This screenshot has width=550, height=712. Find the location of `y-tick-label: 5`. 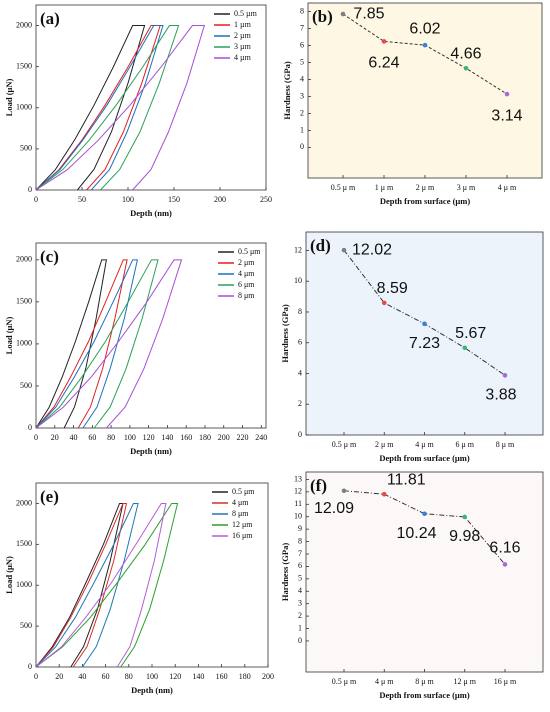

y-tick-label: 5 is located at coordinates (302, 61).